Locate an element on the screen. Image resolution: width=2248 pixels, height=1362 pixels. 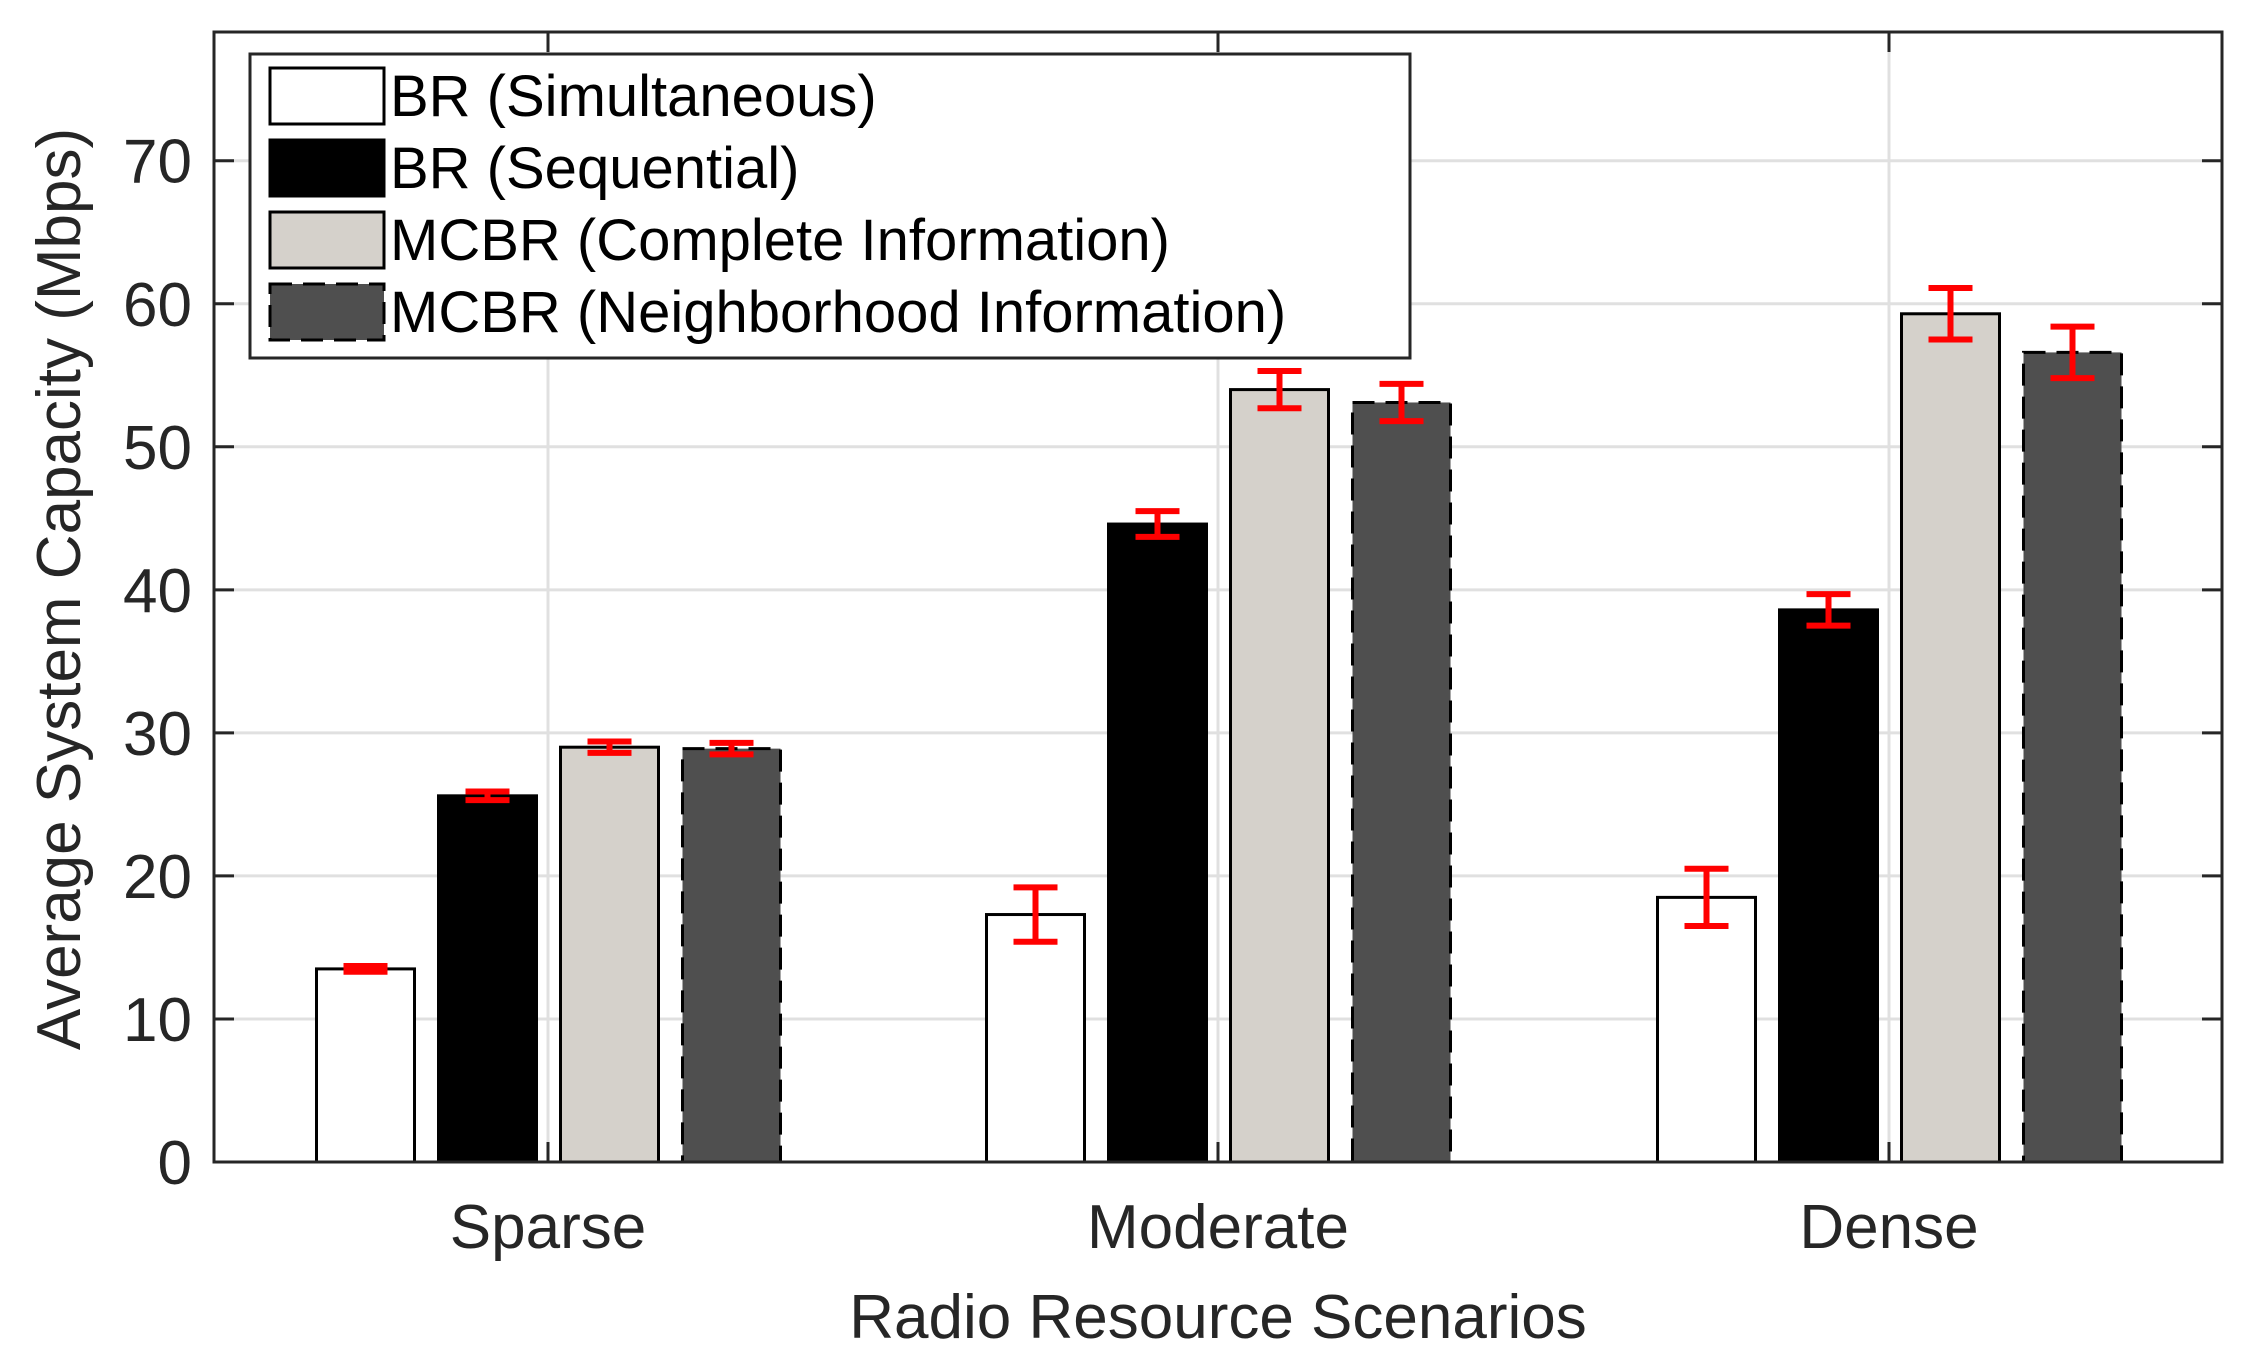
bar-mcbr-complete-information-sparse is located at coordinates (609, 954).